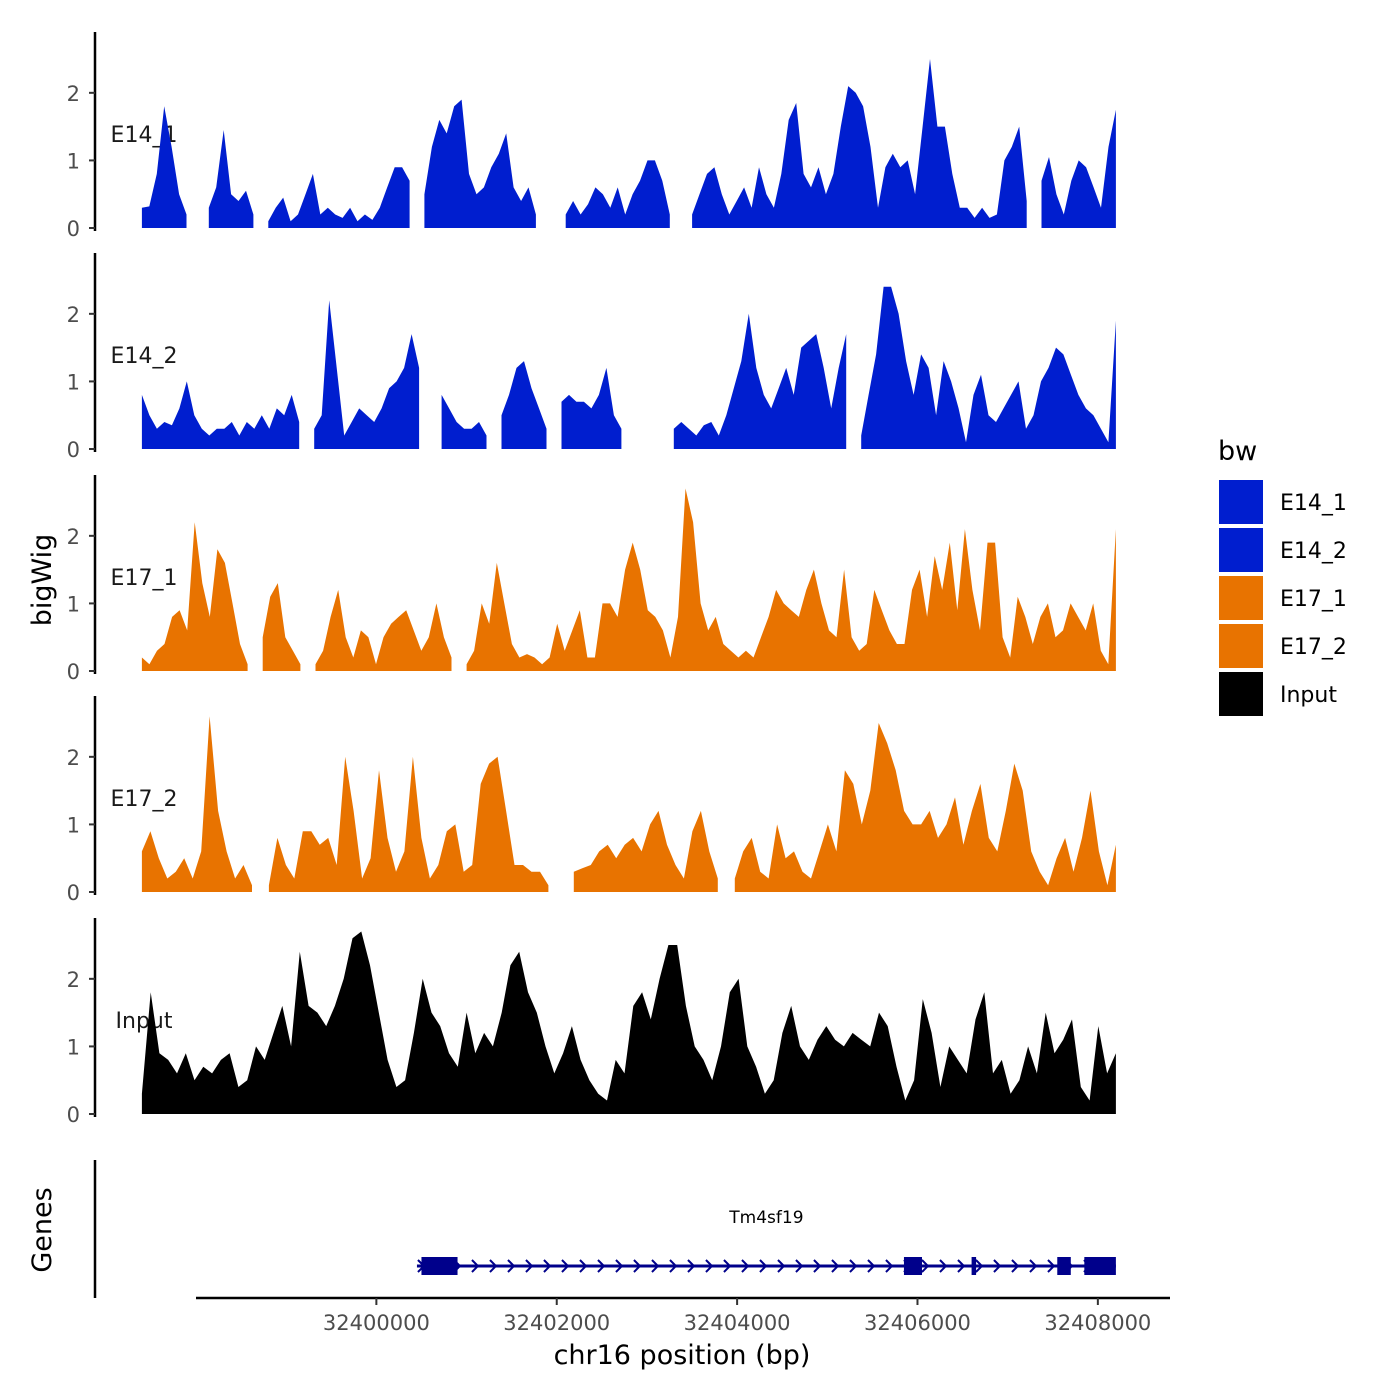  What do you see at coordinates (1241, 694) in the screenshot?
I see `legend-swatch-Input` at bounding box center [1241, 694].